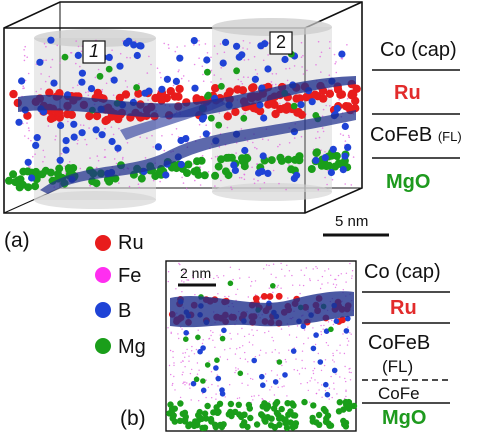  I want to click on panel-b-ru-label: Ru, so click(403, 308).